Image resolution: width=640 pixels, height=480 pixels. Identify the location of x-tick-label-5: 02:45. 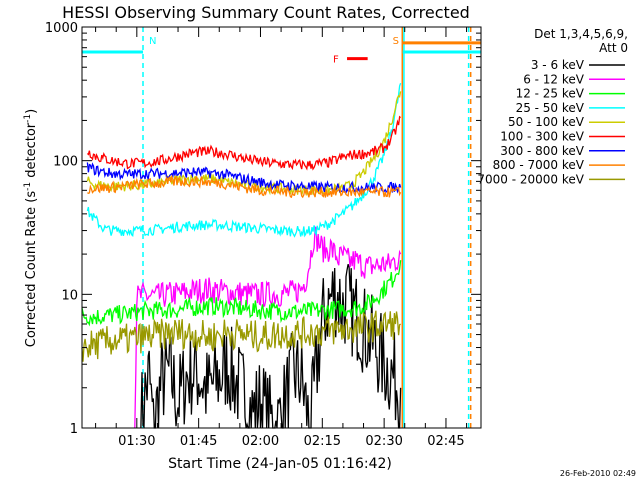
(445, 441).